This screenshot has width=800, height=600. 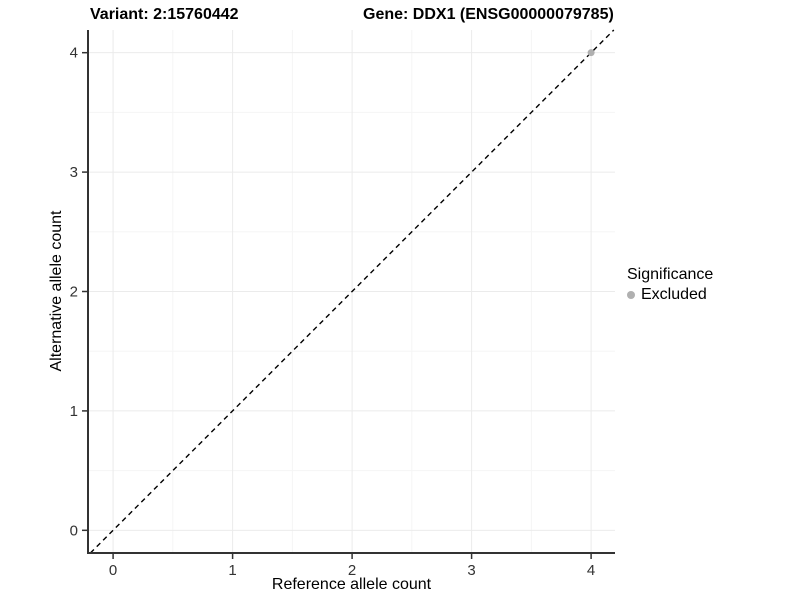 I want to click on plot-title-variant: Variant: 2:15760442, so click(x=164, y=14).